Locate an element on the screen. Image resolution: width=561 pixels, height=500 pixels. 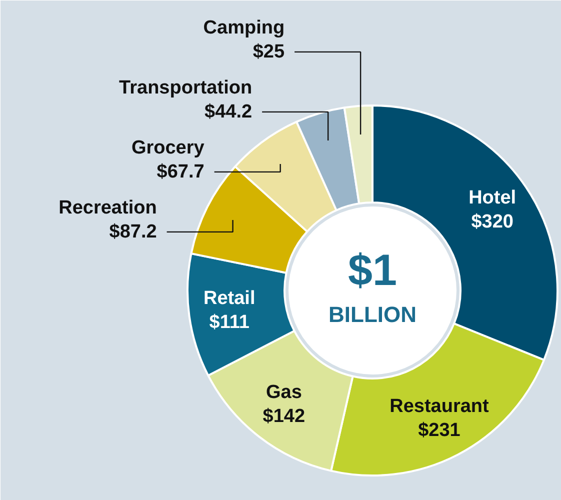
data-label: $142 is located at coordinates (284, 417).